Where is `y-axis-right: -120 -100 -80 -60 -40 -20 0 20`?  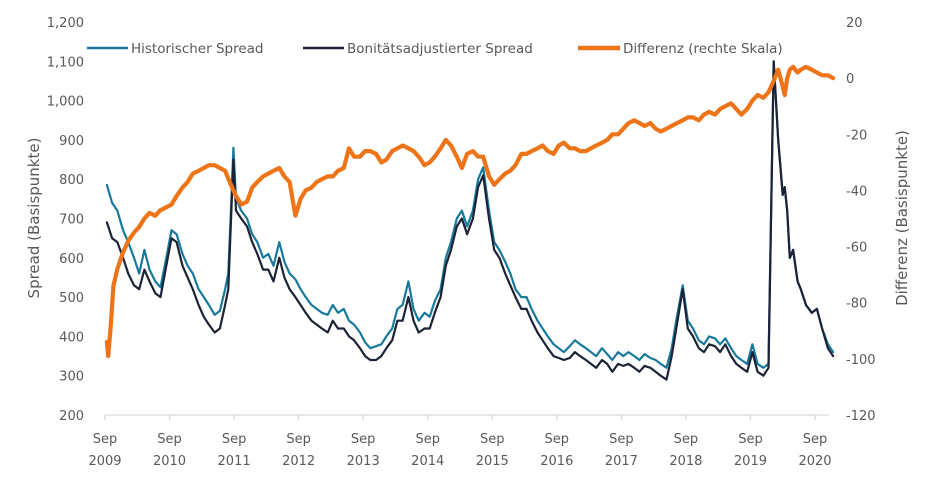
y-axis-right: -120 -100 -80 -60 -40 -20 0 20 is located at coordinates (861, 220).